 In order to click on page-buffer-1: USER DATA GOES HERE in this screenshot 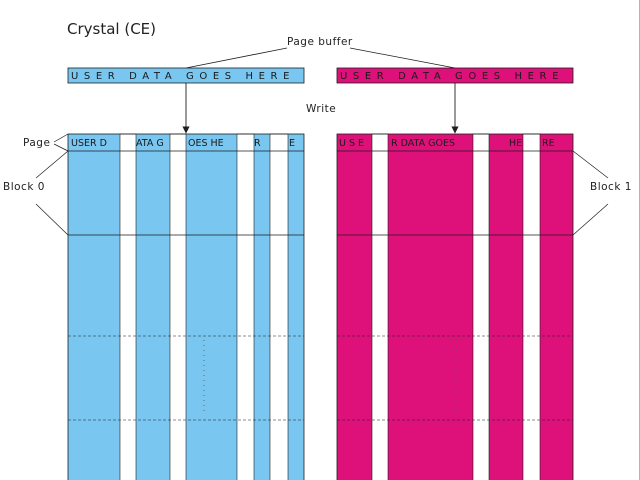, I will do `click(455, 75)`.